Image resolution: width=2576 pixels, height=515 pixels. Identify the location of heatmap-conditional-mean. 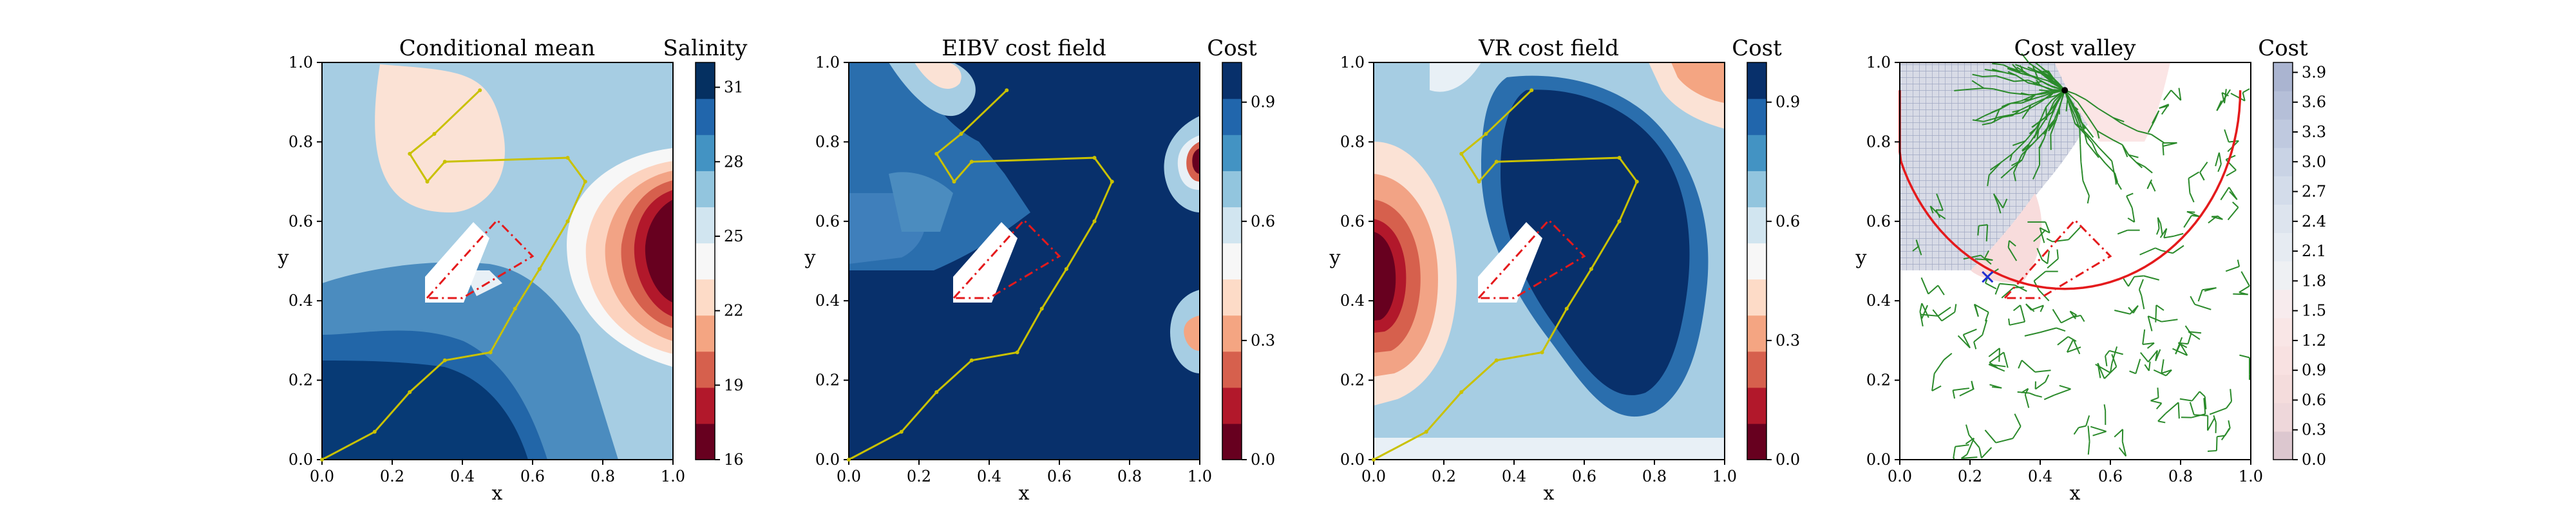
(497, 261).